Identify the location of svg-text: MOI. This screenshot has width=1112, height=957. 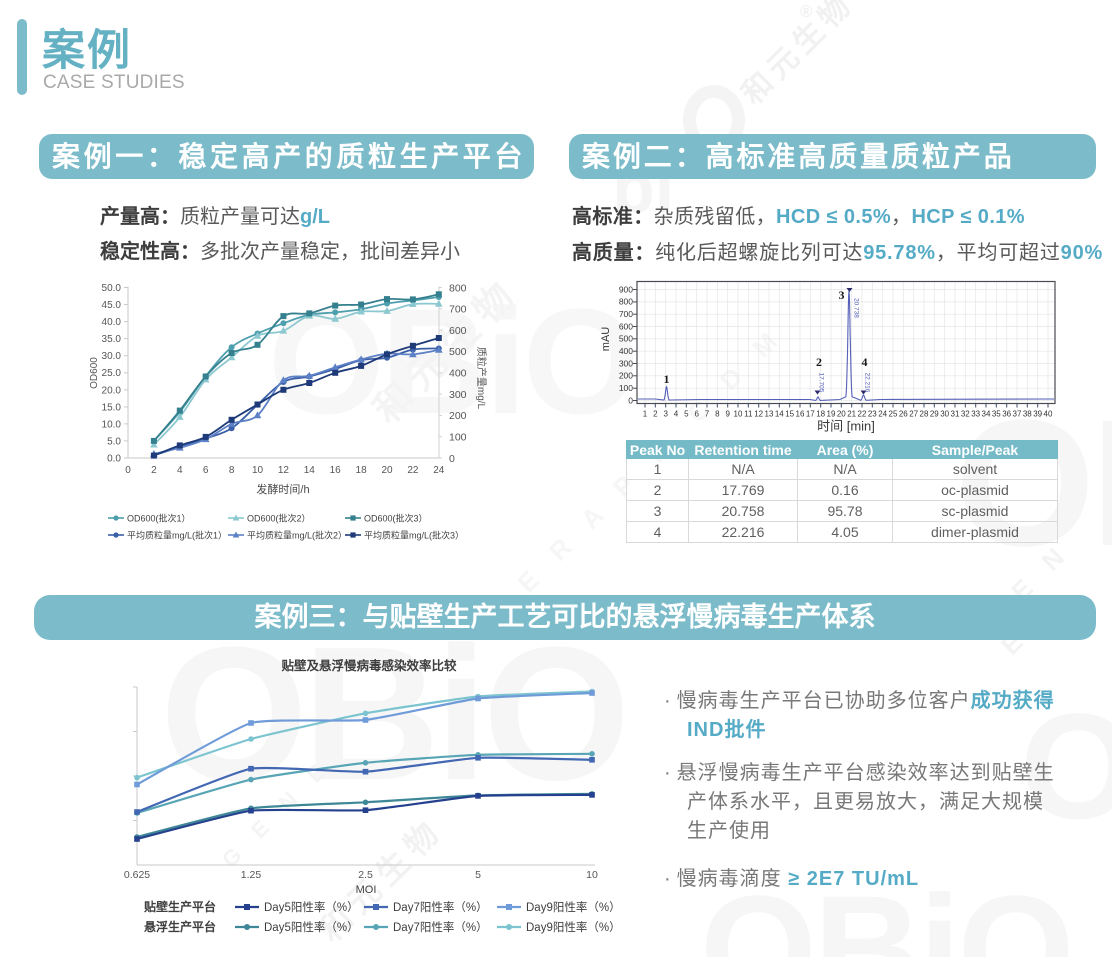
(366, 890).